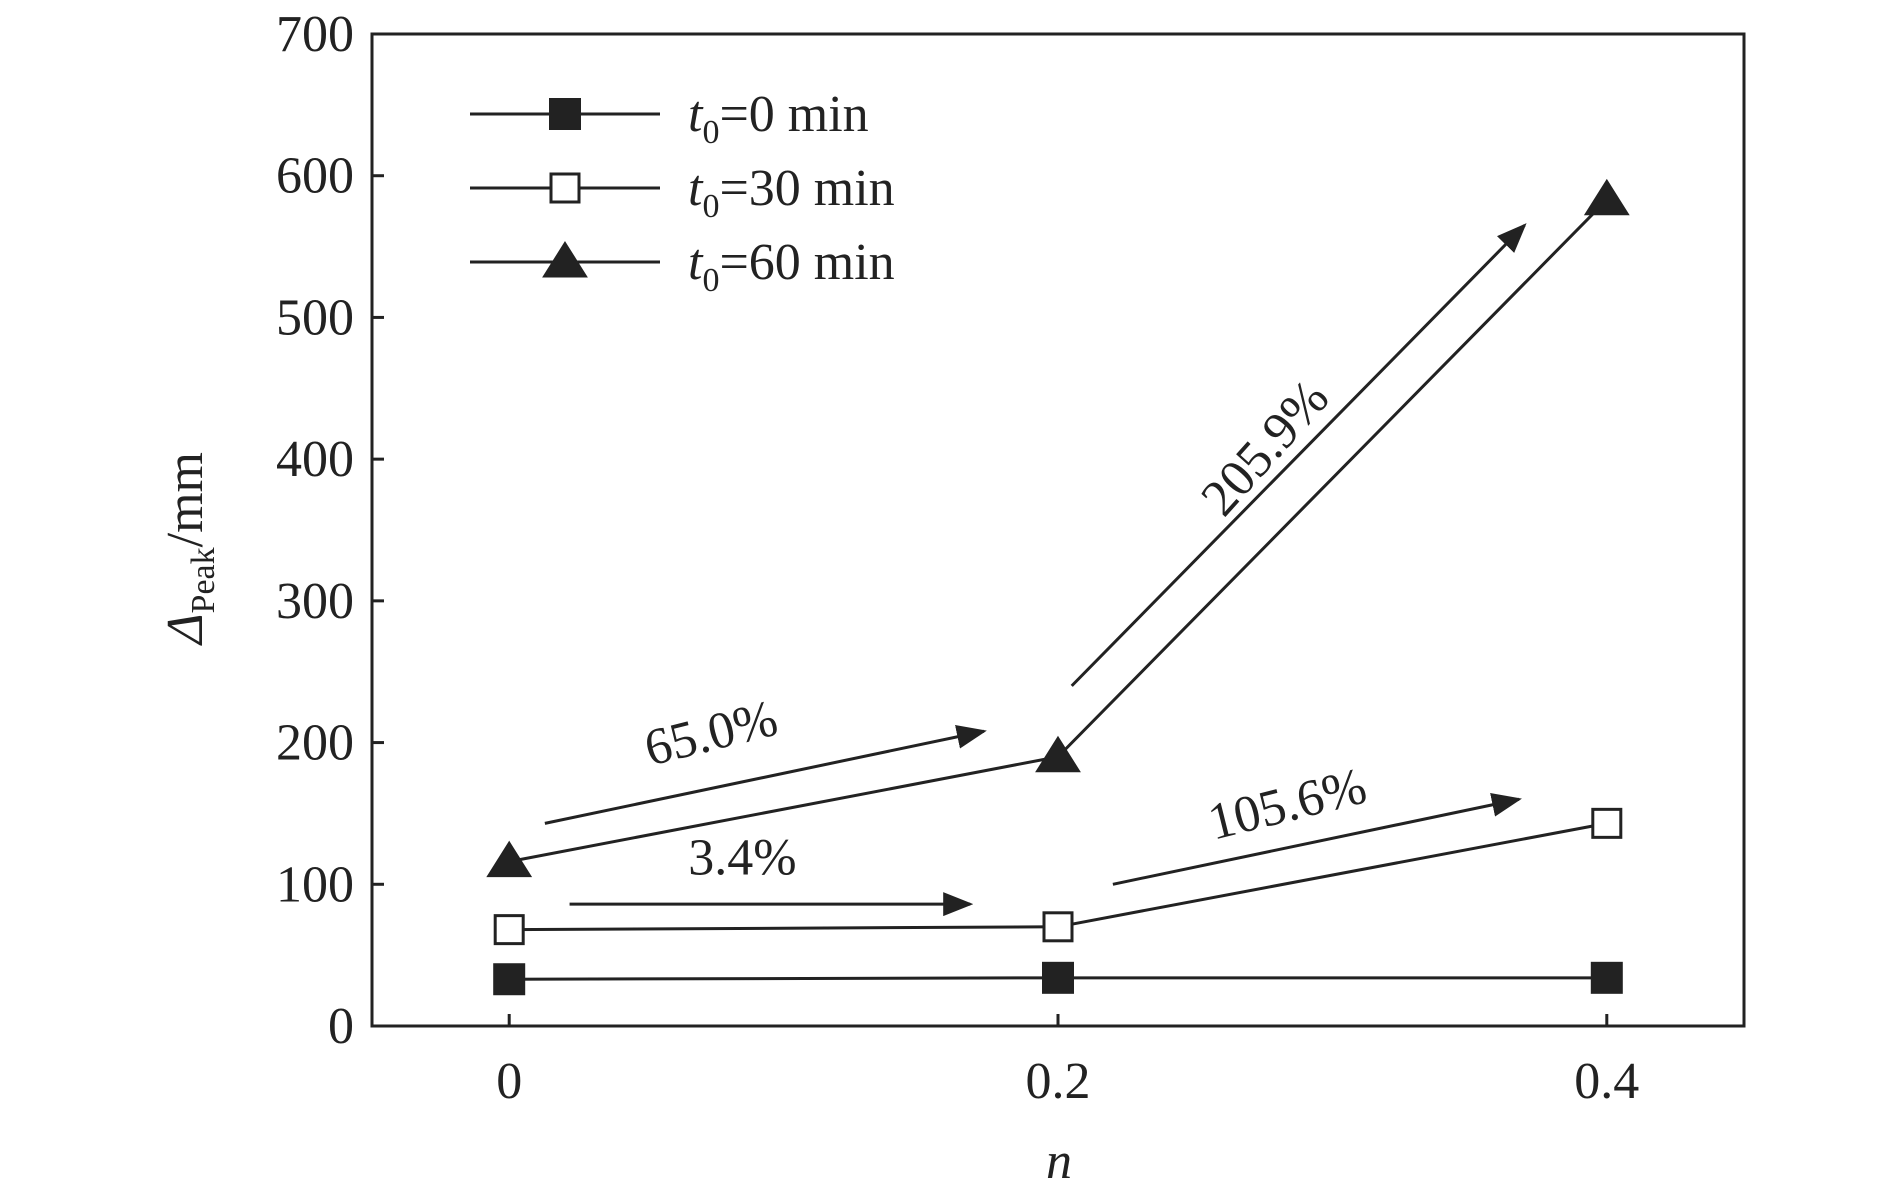 This screenshot has width=1890, height=1198. Describe the element at coordinates (315, 176) in the screenshot. I see `y-tick-label: 600` at that location.